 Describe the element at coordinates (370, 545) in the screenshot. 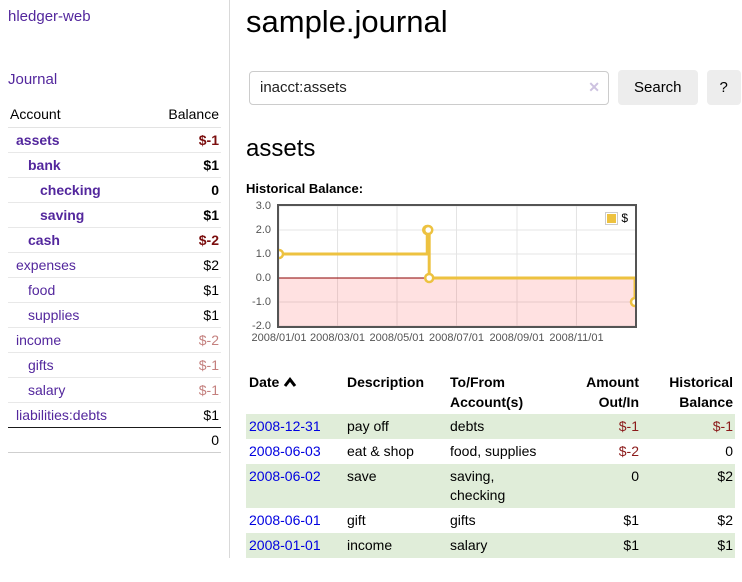

I see `transaction-description: income` at that location.